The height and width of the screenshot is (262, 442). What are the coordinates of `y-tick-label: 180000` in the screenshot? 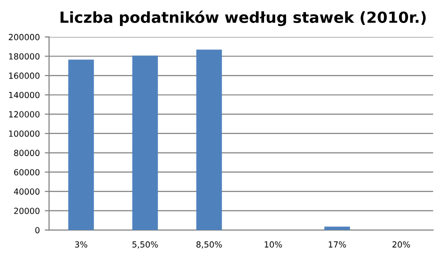 It's located at (24, 56).